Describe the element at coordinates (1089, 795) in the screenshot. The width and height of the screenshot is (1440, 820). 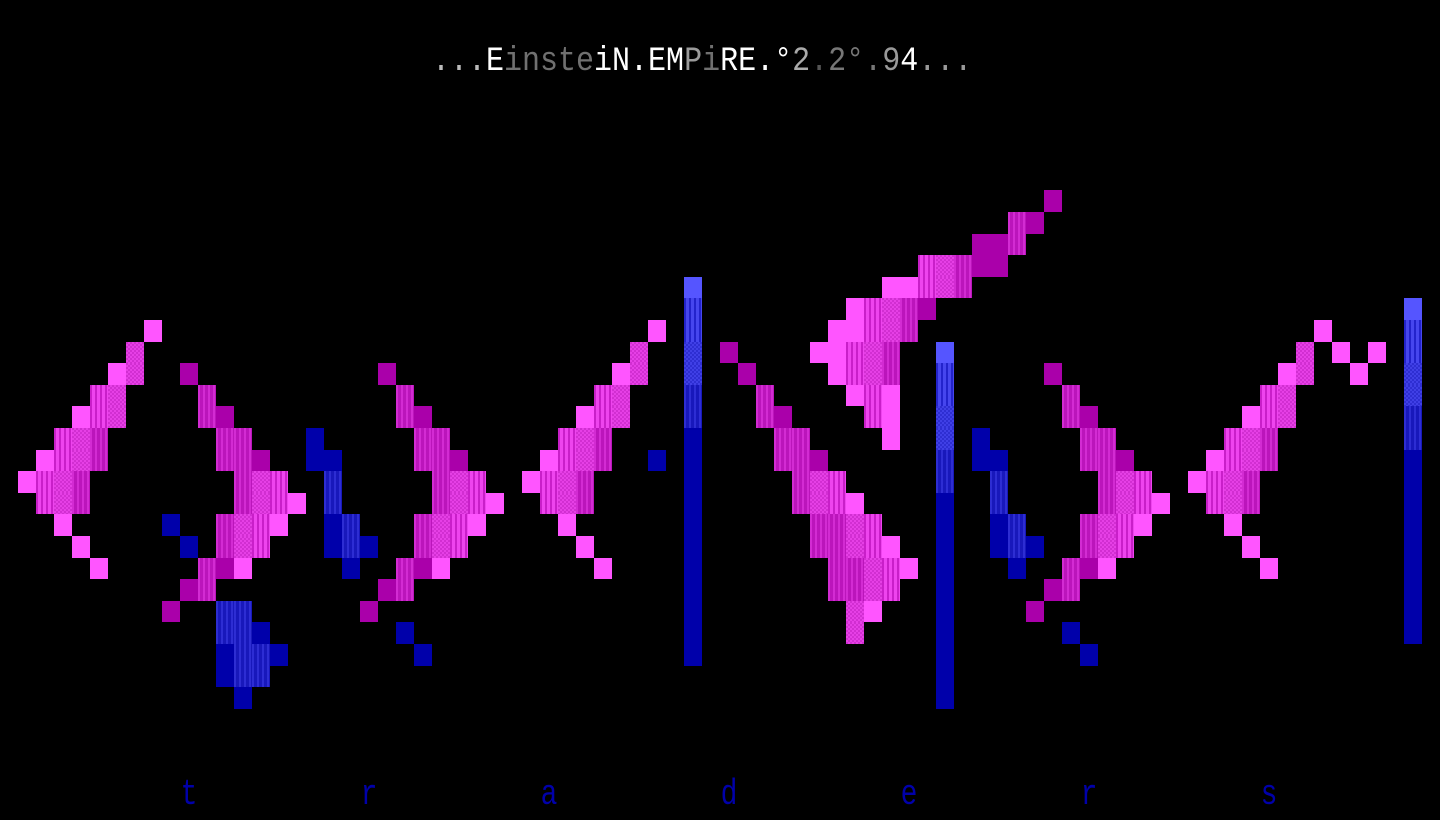
I see `tagline-letter: r` at that location.